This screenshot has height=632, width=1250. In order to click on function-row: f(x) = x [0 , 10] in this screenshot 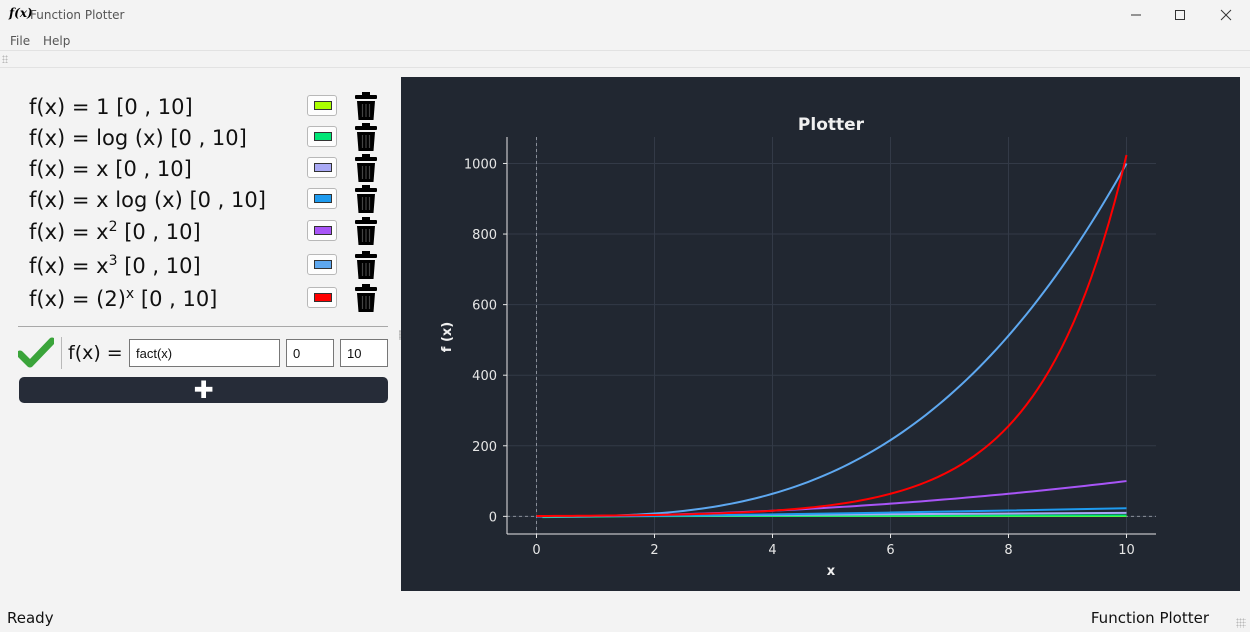, I will do `click(209, 169)`.